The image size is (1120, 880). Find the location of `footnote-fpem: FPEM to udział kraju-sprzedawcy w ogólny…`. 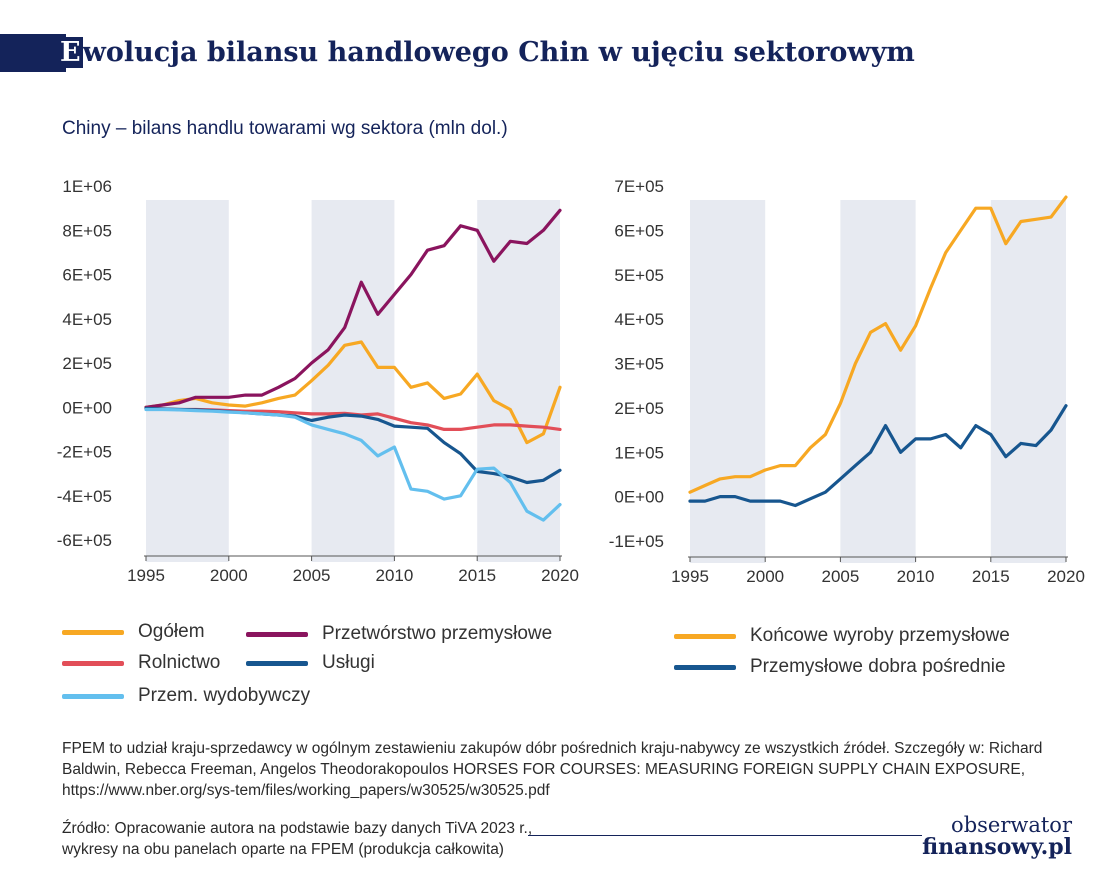

footnote-fpem: FPEM to udział kraju-sprzedawcy w ogólny… is located at coordinates (552, 769).